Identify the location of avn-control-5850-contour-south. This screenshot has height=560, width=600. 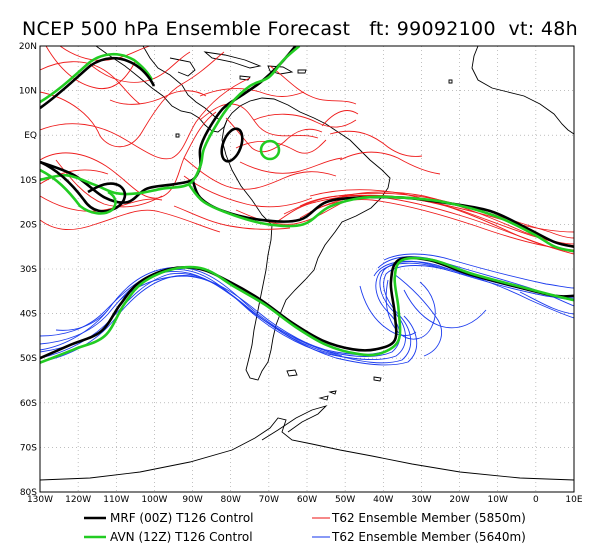
(380, 218).